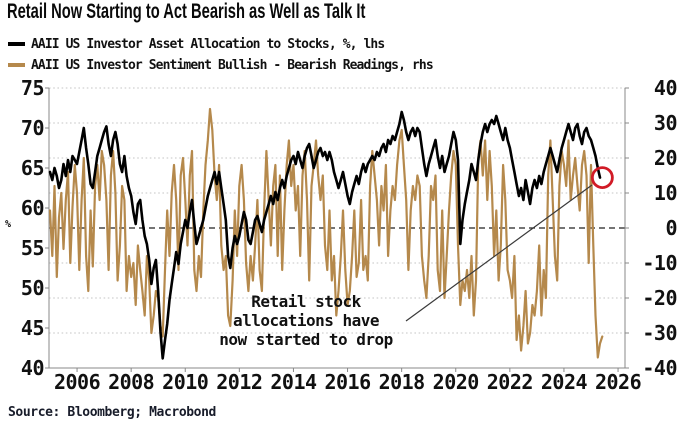  What do you see at coordinates (32, 88) in the screenshot?
I see `y-left-tick-label: 75` at bounding box center [32, 88].